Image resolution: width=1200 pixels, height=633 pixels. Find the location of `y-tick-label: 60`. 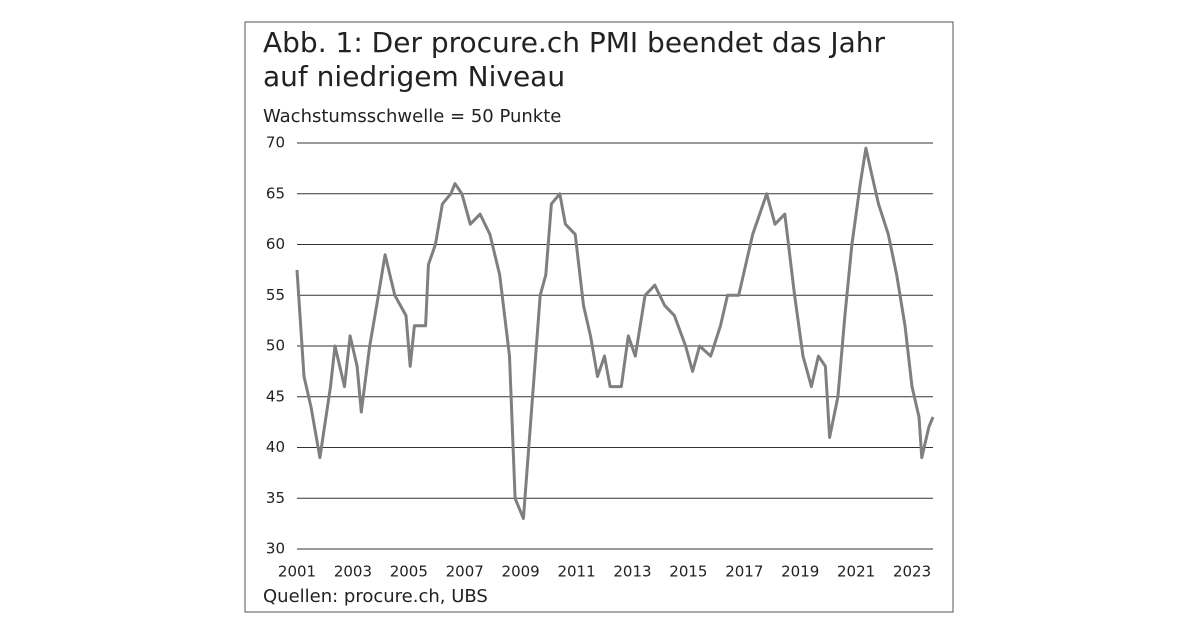

y-tick-label: 60 is located at coordinates (275, 244).